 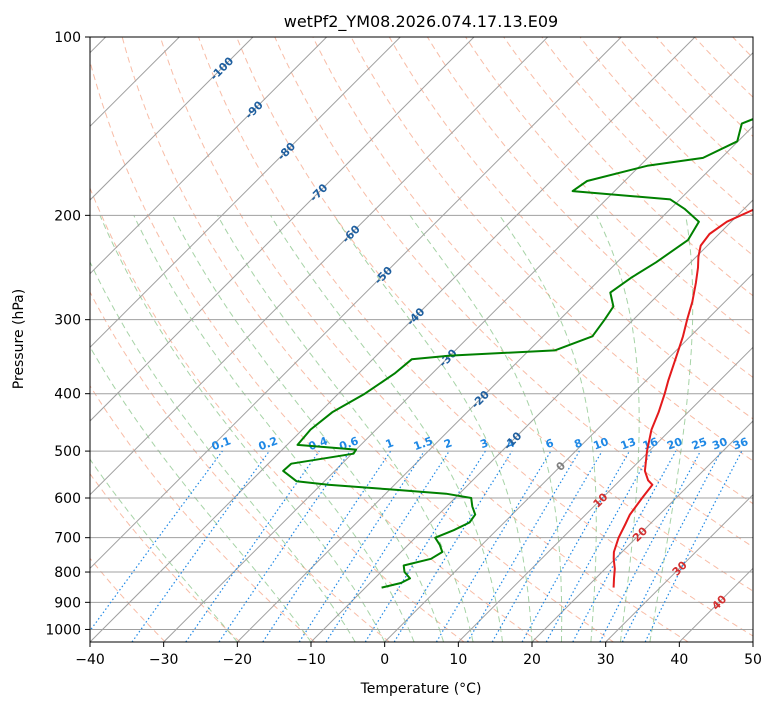 I want to click on y-tick-label: 900, so click(x=67, y=603).